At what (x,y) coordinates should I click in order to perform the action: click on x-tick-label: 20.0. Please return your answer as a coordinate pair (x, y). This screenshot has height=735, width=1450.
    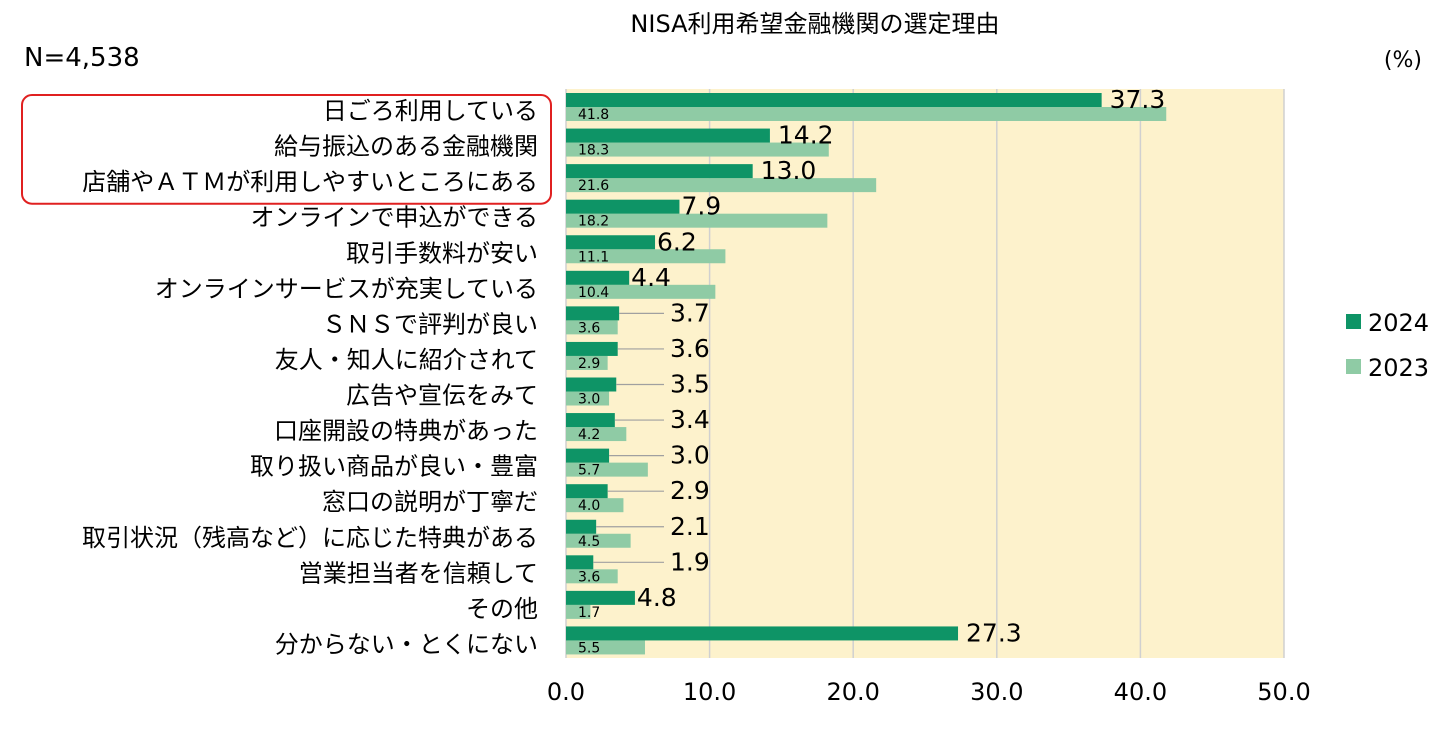
    Looking at the image, I should click on (852, 692).